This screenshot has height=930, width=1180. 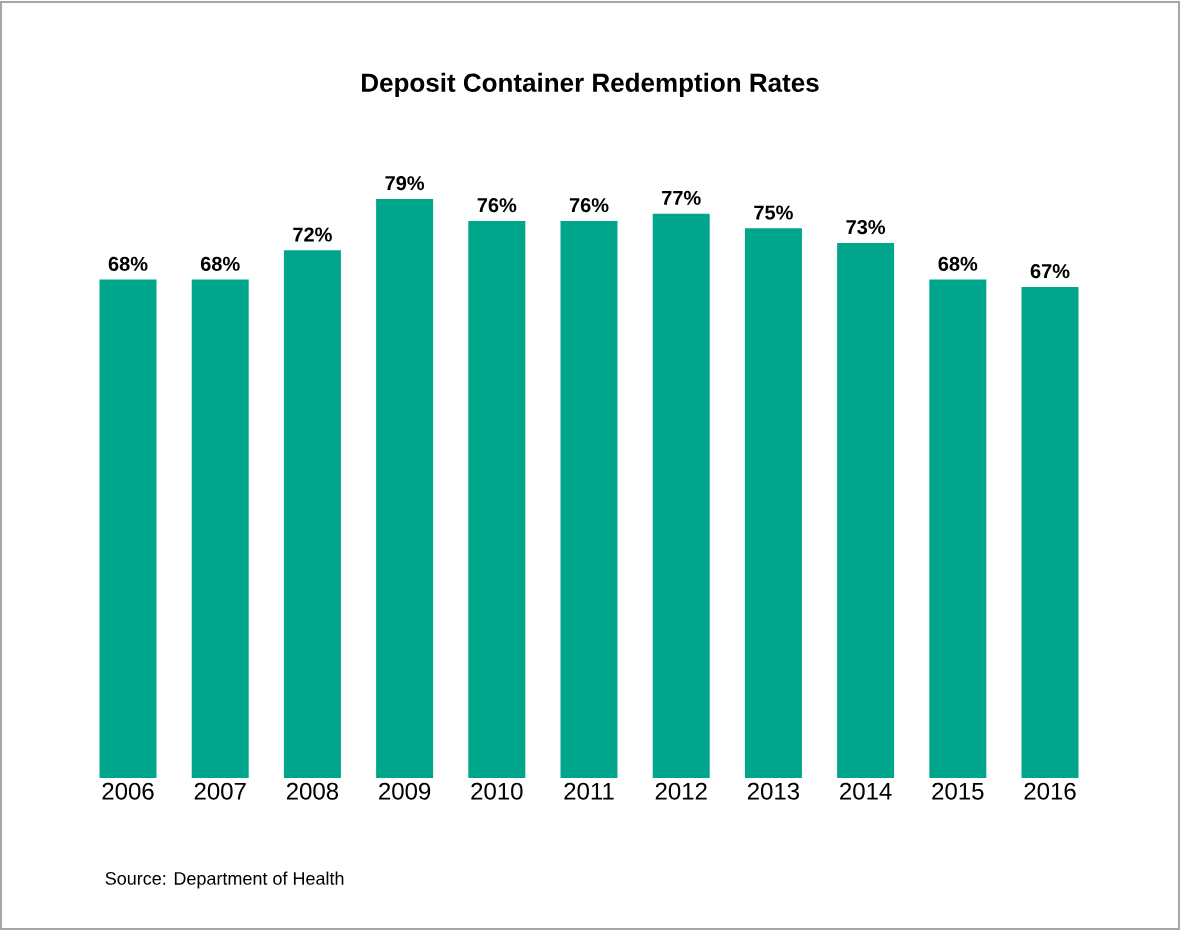 What do you see at coordinates (405, 791) in the screenshot?
I see `x-tick-label: 2009` at bounding box center [405, 791].